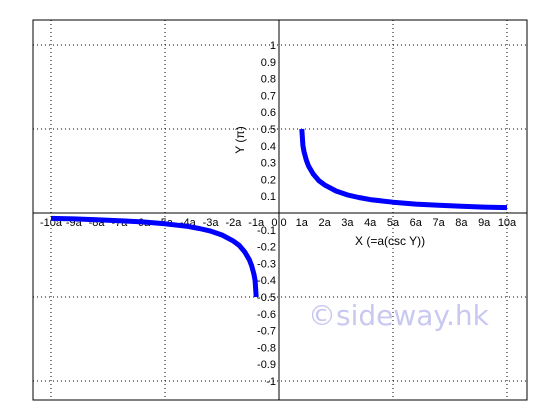 This screenshot has width=560, height=420. I want to click on y-tick-label: -0.9, so click(266, 365).